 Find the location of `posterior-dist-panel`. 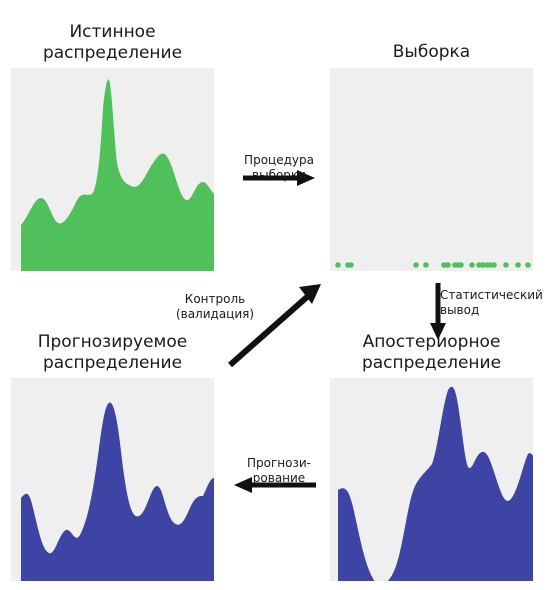

posterior-dist-panel is located at coordinates (431, 479).